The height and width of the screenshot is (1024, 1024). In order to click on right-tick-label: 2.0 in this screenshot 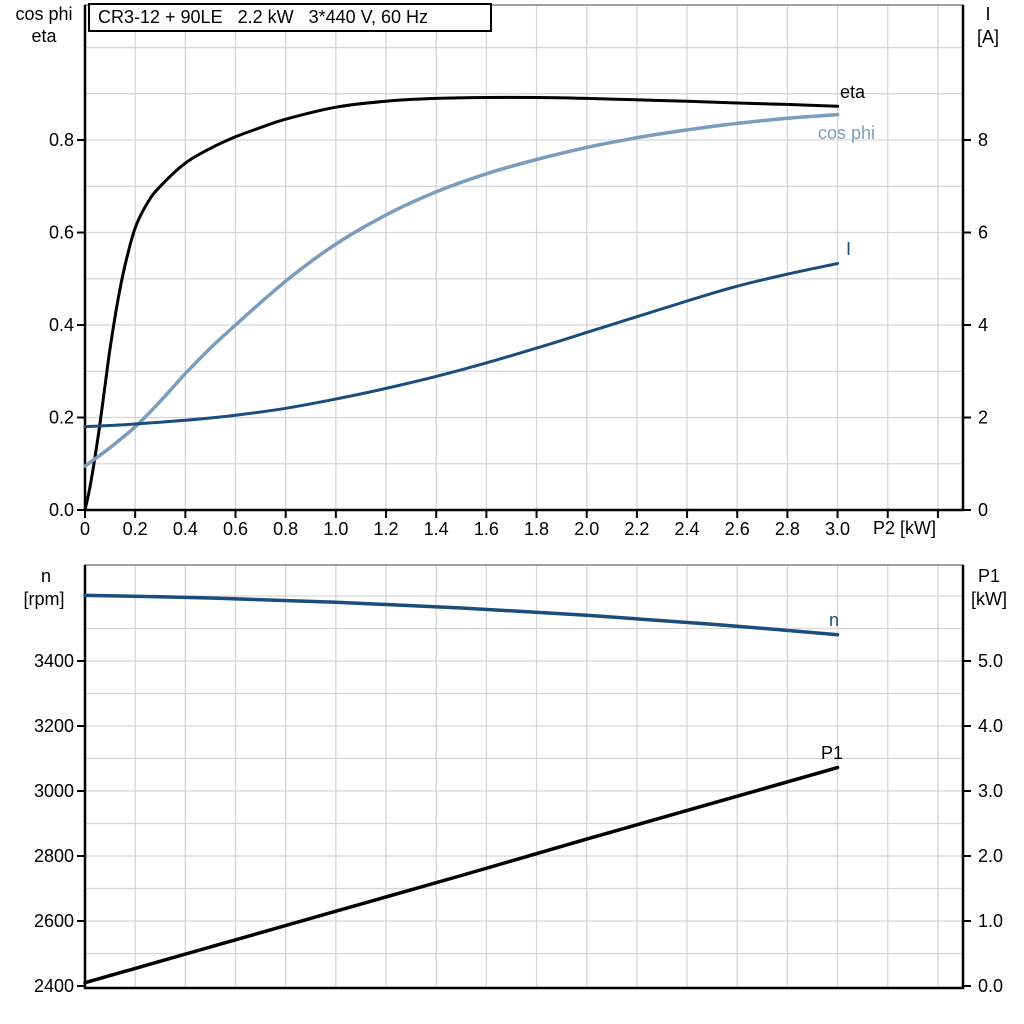, I will do `click(990, 856)`.